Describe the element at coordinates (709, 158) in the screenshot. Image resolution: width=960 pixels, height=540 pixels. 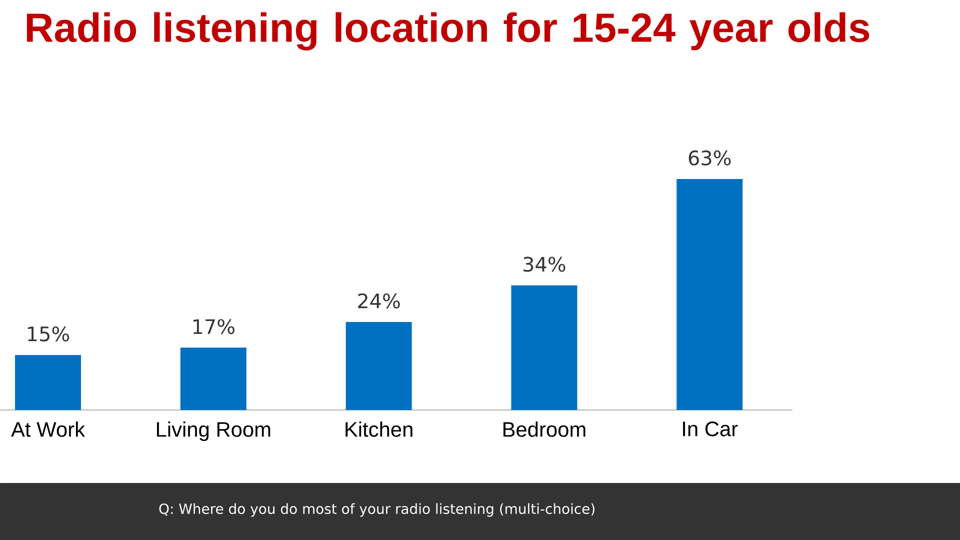
I see `data-label: 63%` at that location.